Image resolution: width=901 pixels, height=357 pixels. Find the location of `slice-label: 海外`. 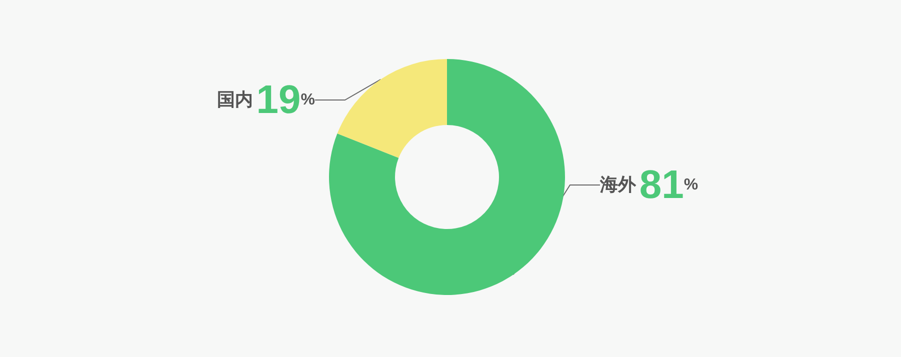

slice-label: 海外 is located at coordinates (618, 185).